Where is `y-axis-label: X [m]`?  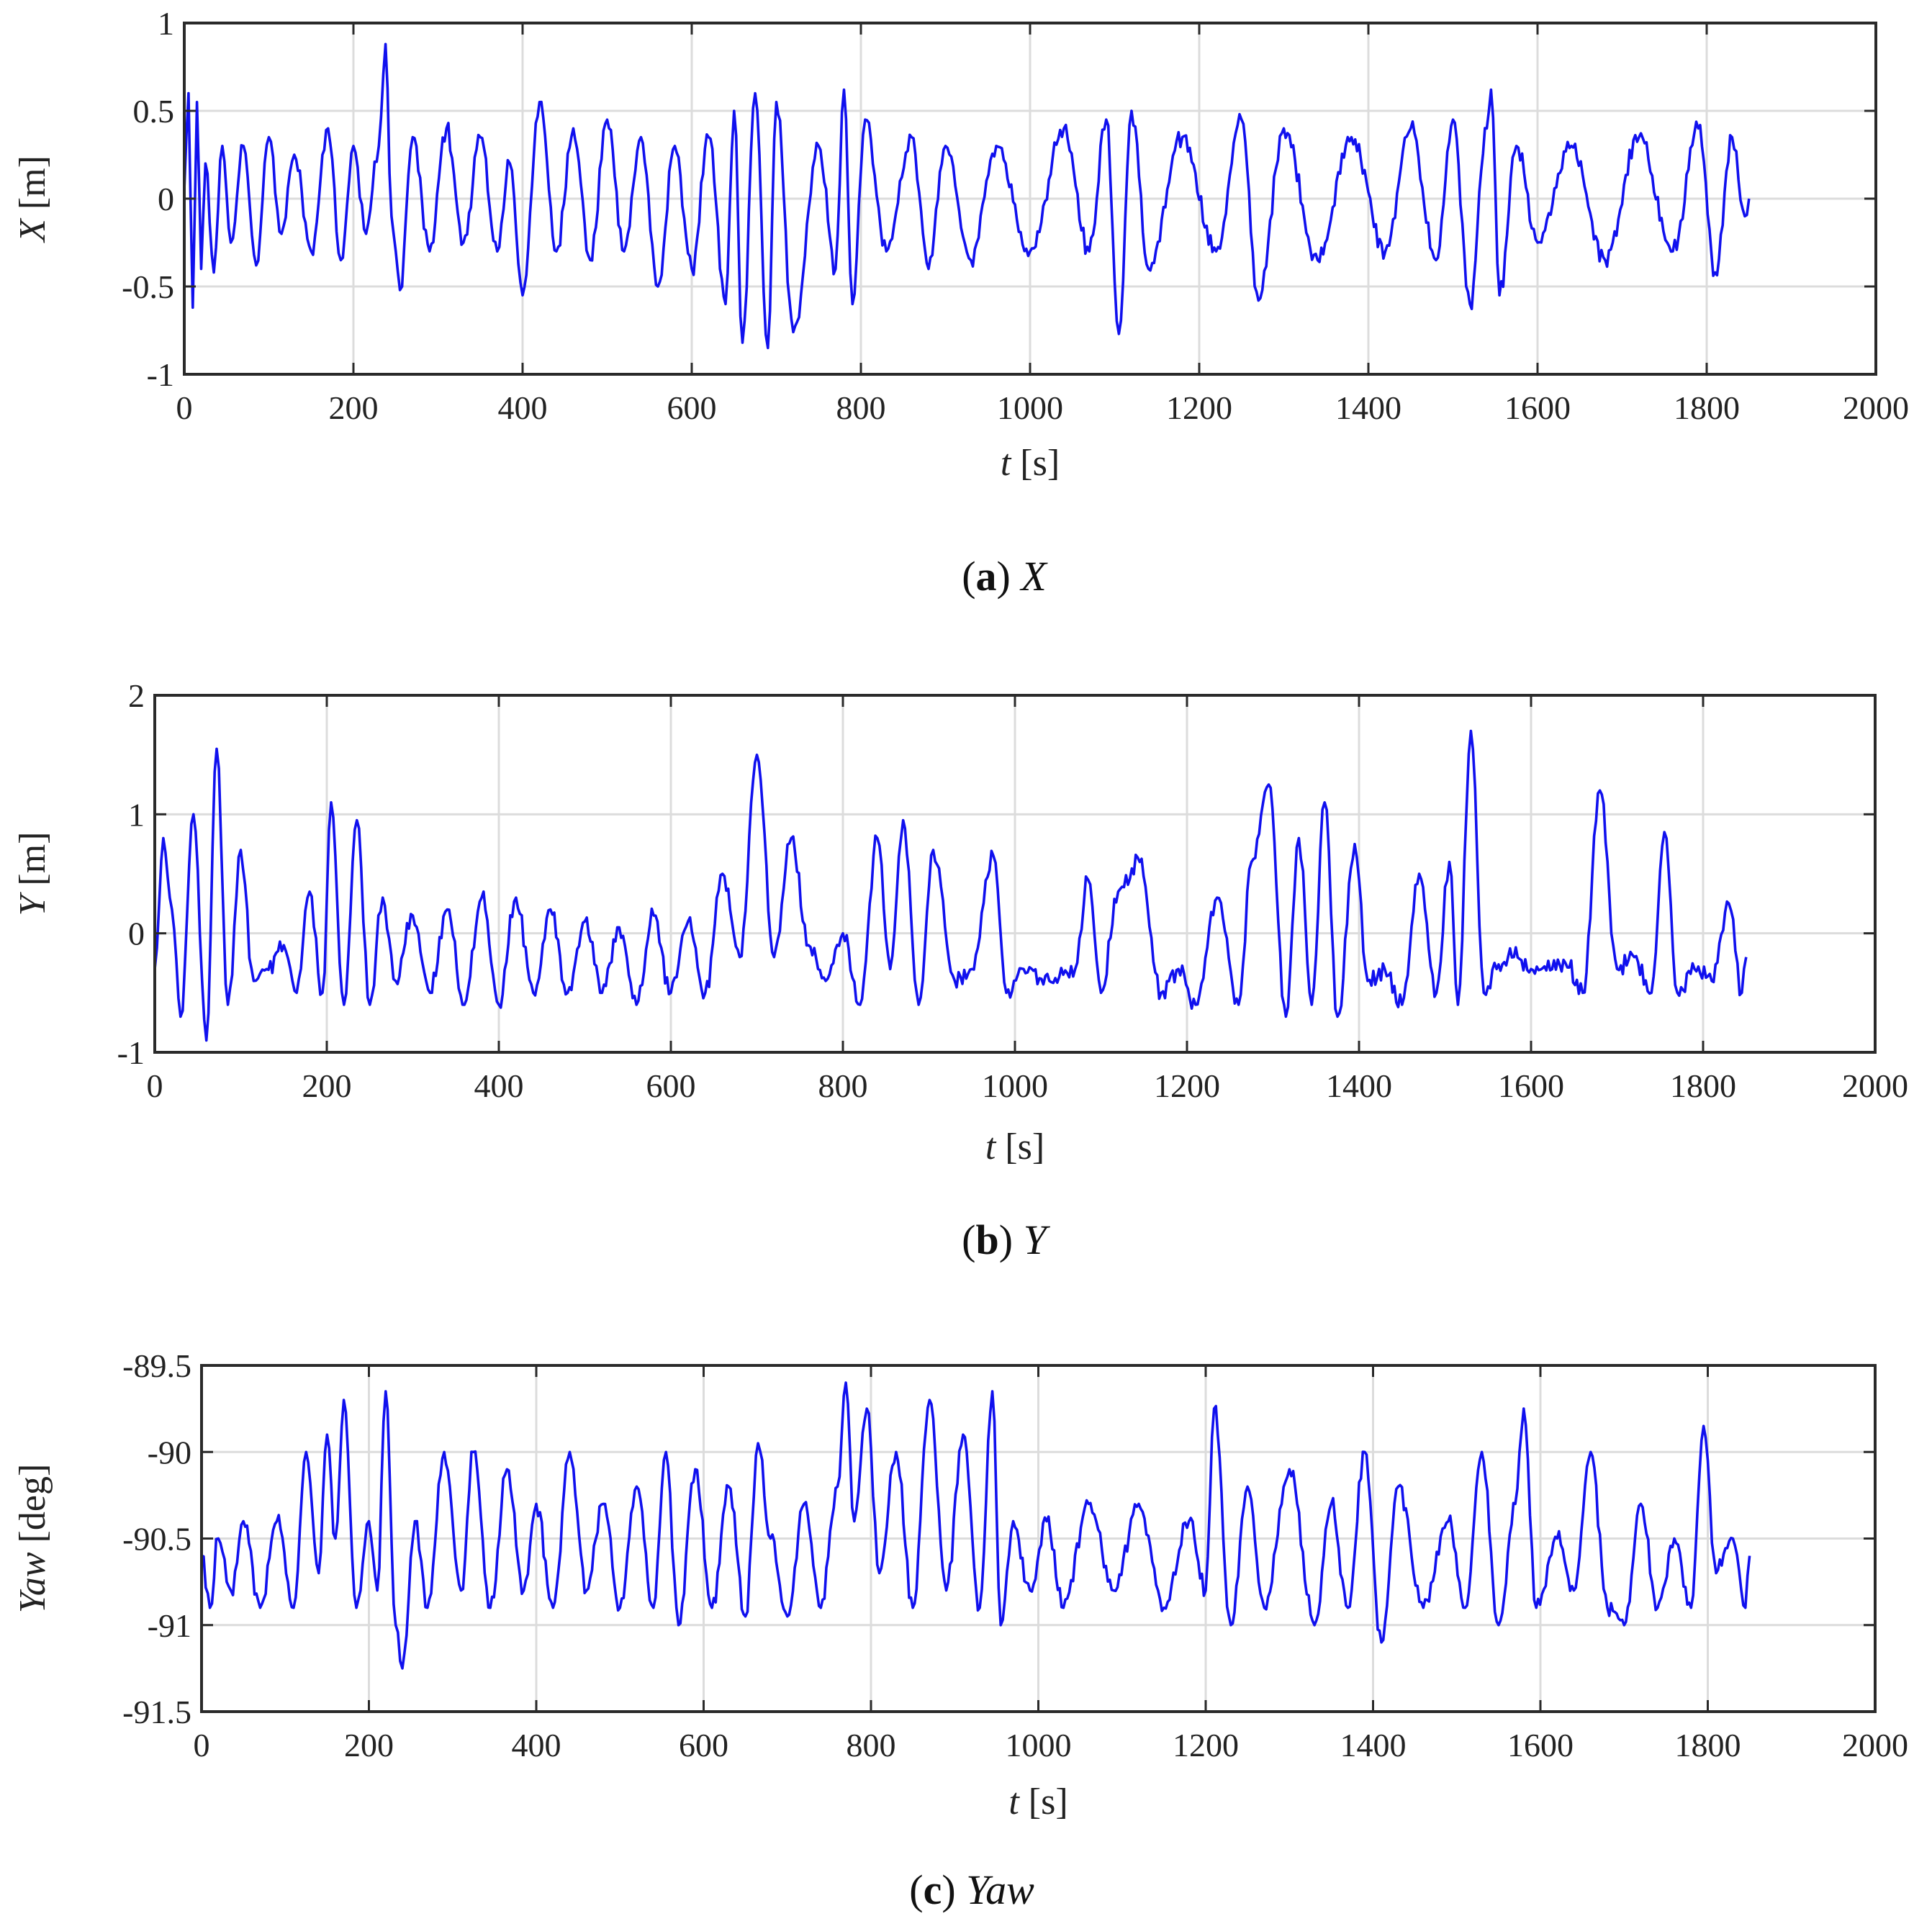 y-axis-label: X [m] is located at coordinates (32, 199).